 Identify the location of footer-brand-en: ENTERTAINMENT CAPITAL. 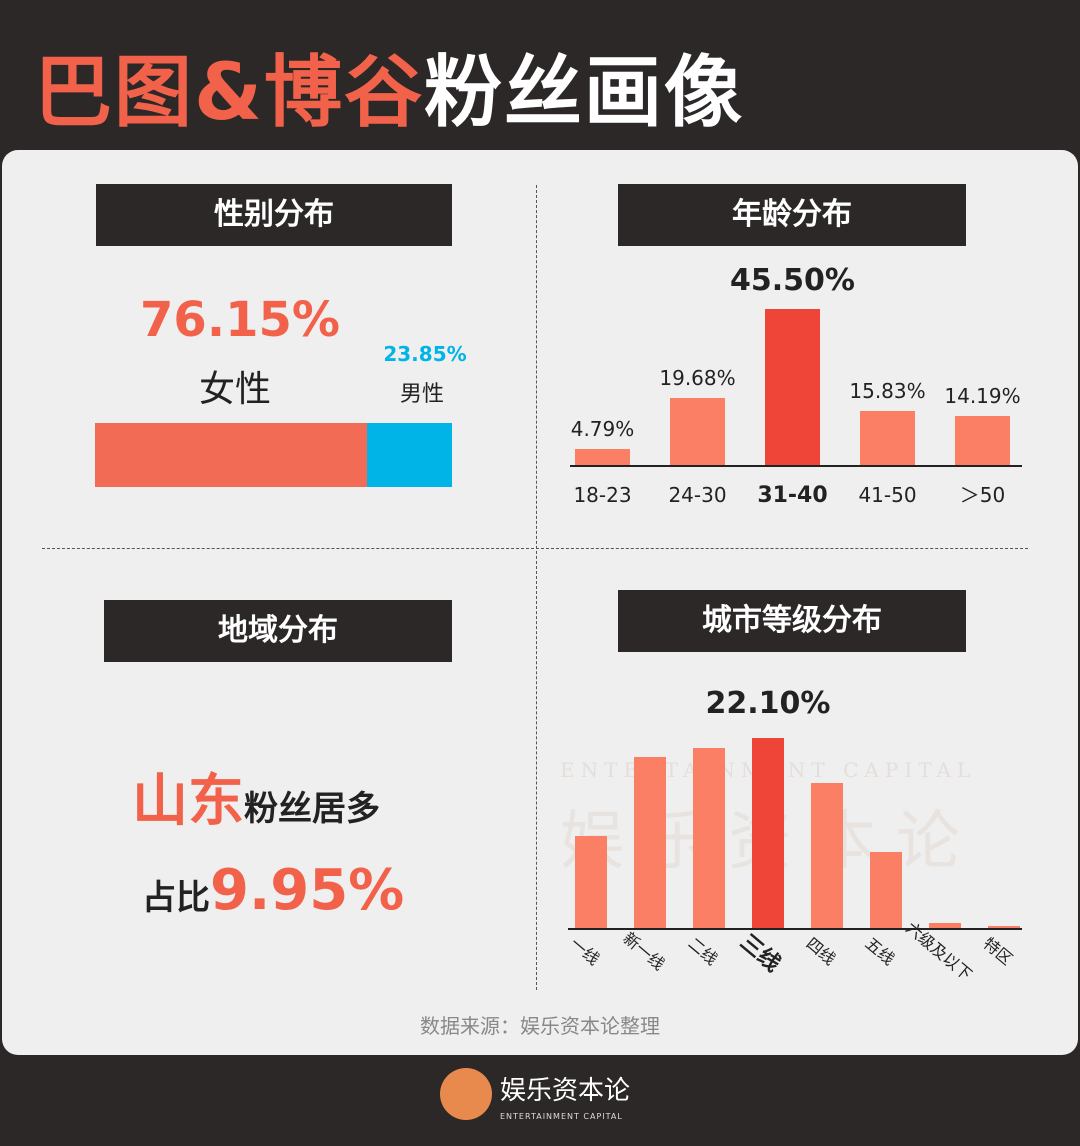
(561, 1116).